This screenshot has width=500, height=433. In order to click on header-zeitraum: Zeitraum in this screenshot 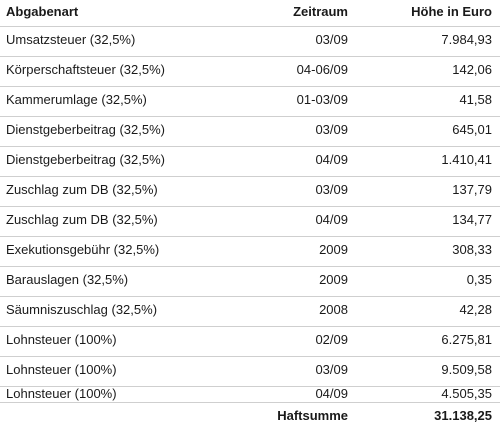, I will do `click(320, 11)`.